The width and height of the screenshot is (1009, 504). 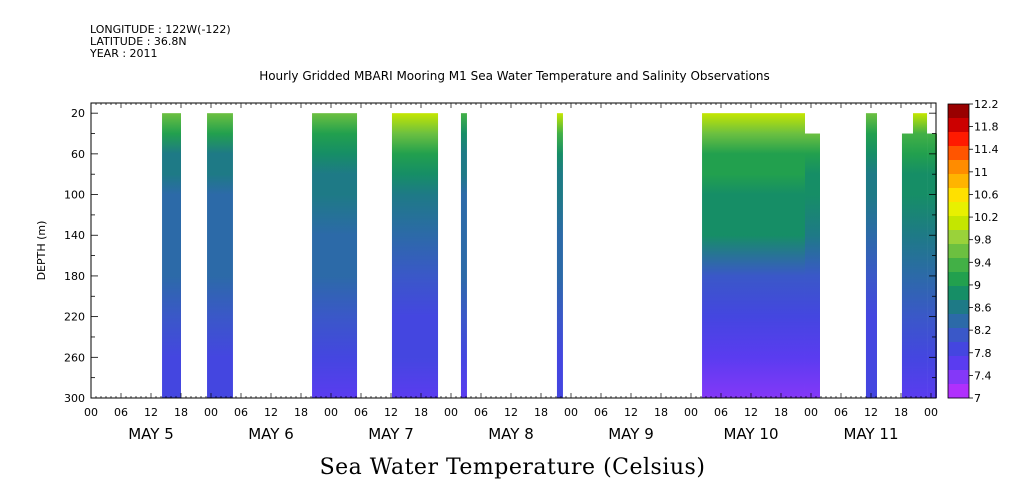 What do you see at coordinates (981, 172) in the screenshot?
I see `colorbar-label: 11` at bounding box center [981, 172].